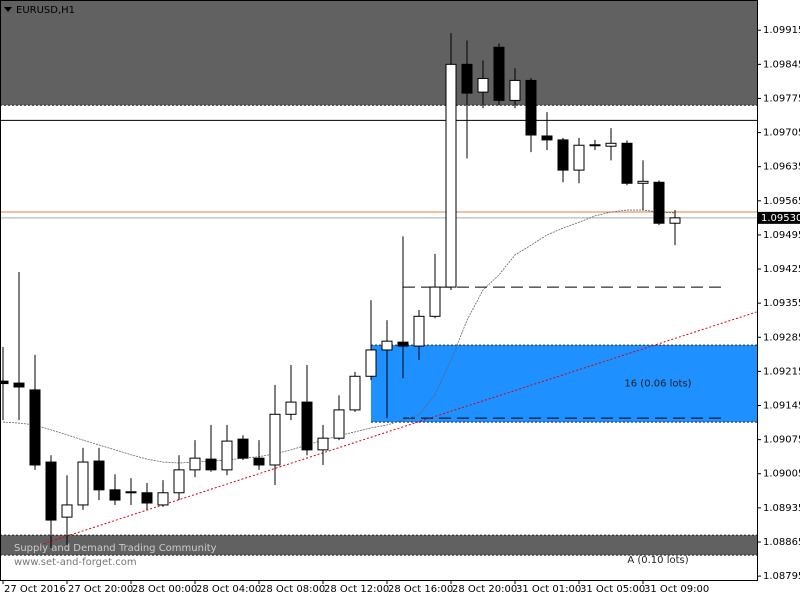  Describe the element at coordinates (292, 589) in the screenshot. I see `x-tick-label: 28 Oct 08:00` at that location.